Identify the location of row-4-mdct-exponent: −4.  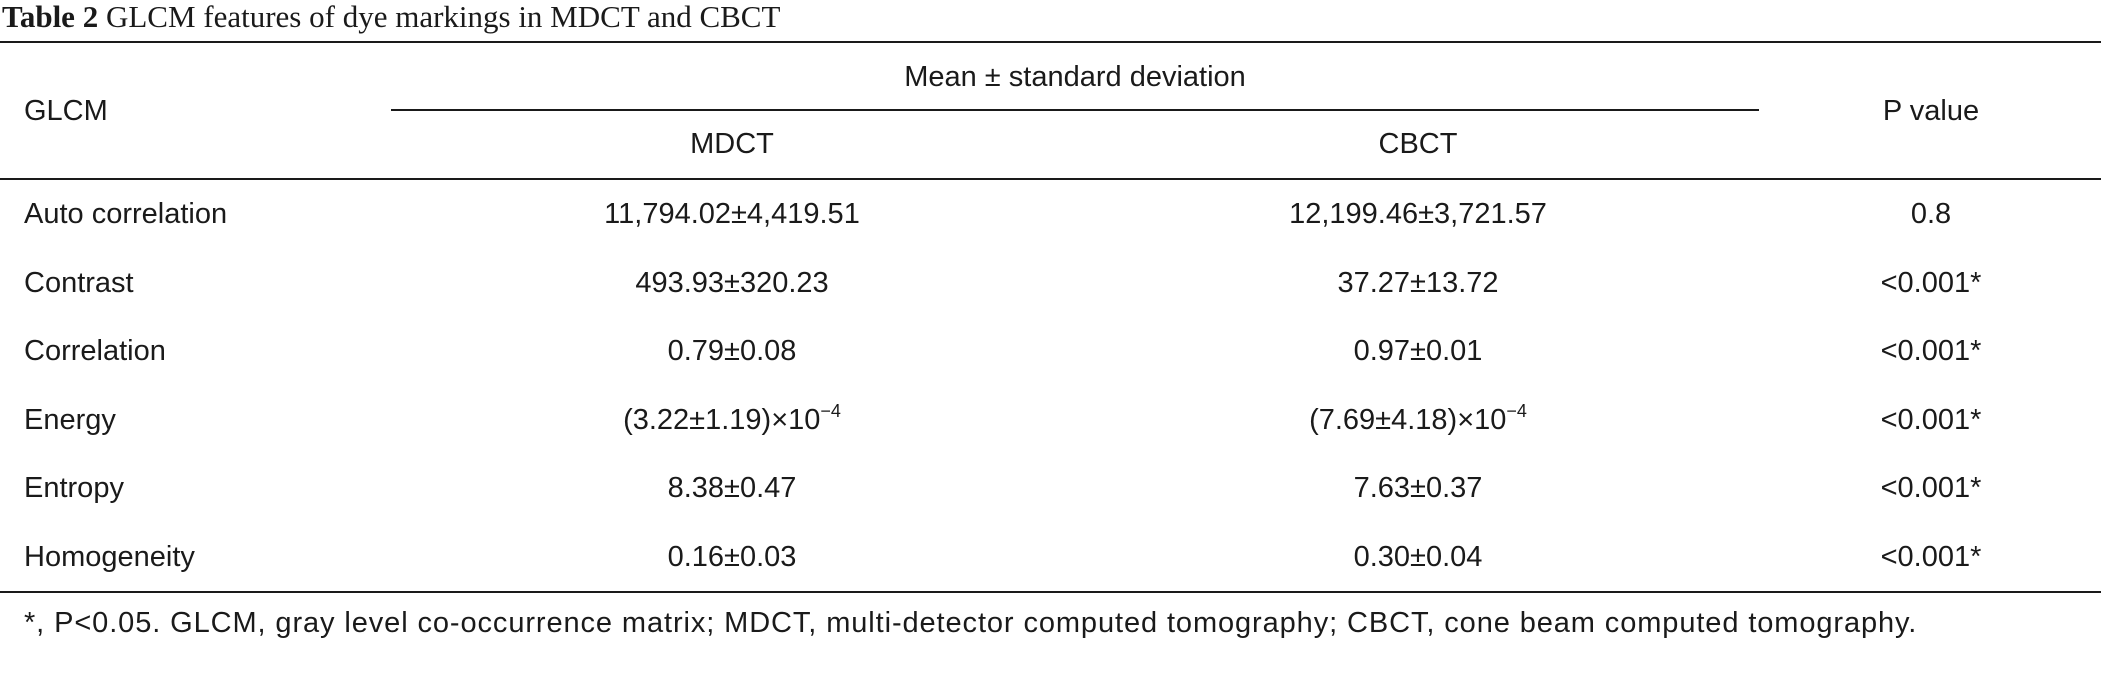
(830, 411).